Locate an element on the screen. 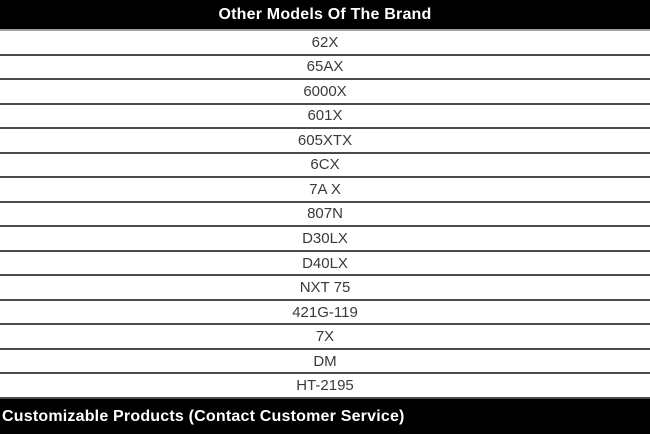  table-header-title: Other Models Of The Brand is located at coordinates (325, 14).